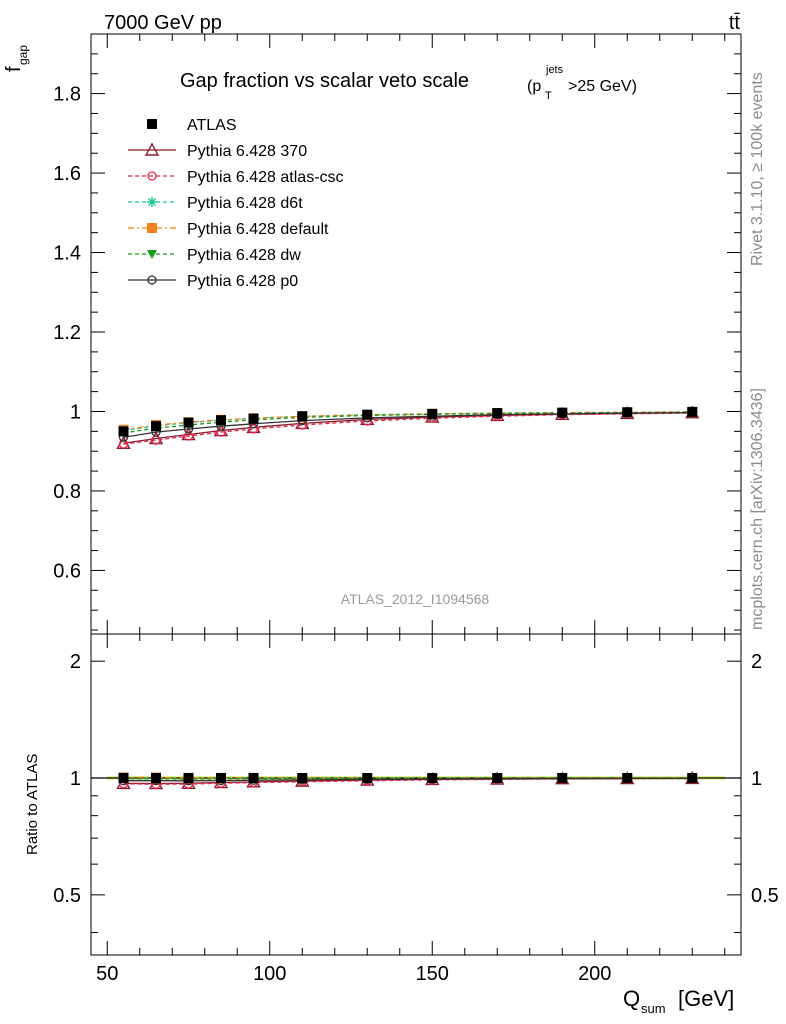 The image size is (786, 1024). I want to click on rivet-label: Rivet 3.1.10, ≥ 100k events, so click(757, 169).